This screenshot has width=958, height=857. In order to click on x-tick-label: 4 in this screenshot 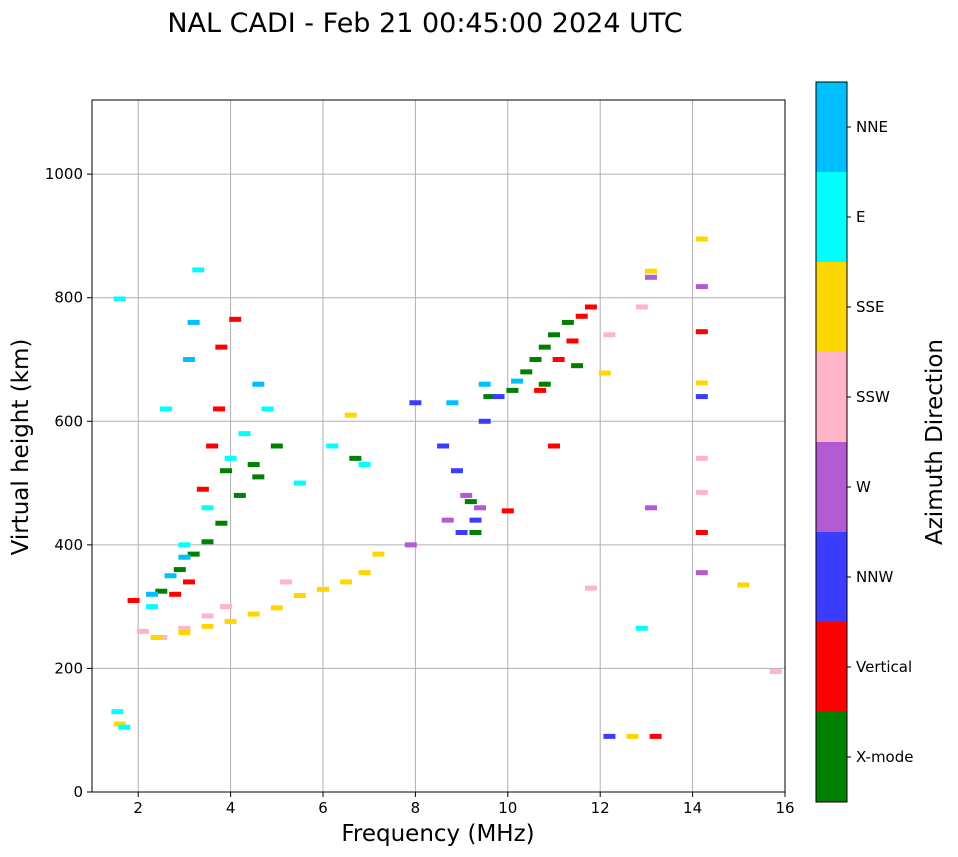, I will do `click(231, 808)`.